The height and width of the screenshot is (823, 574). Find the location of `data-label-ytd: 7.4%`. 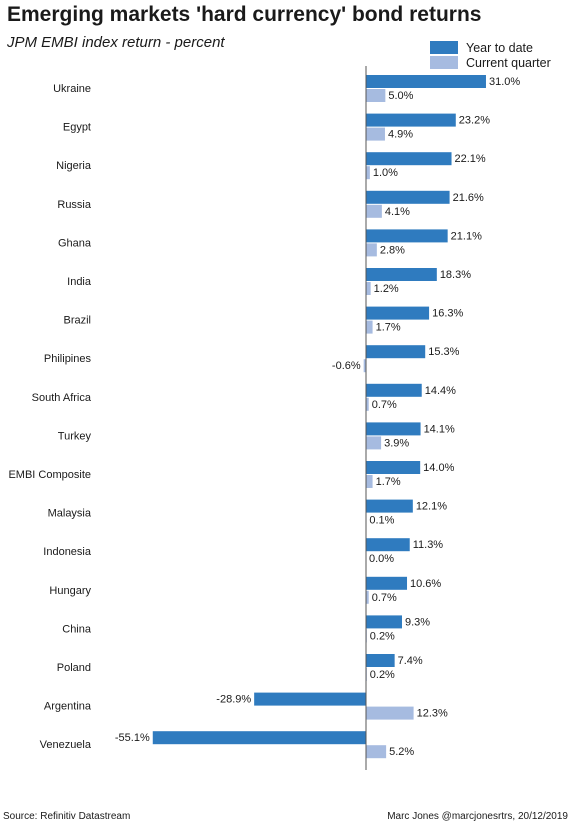

data-label-ytd: 7.4% is located at coordinates (410, 661).